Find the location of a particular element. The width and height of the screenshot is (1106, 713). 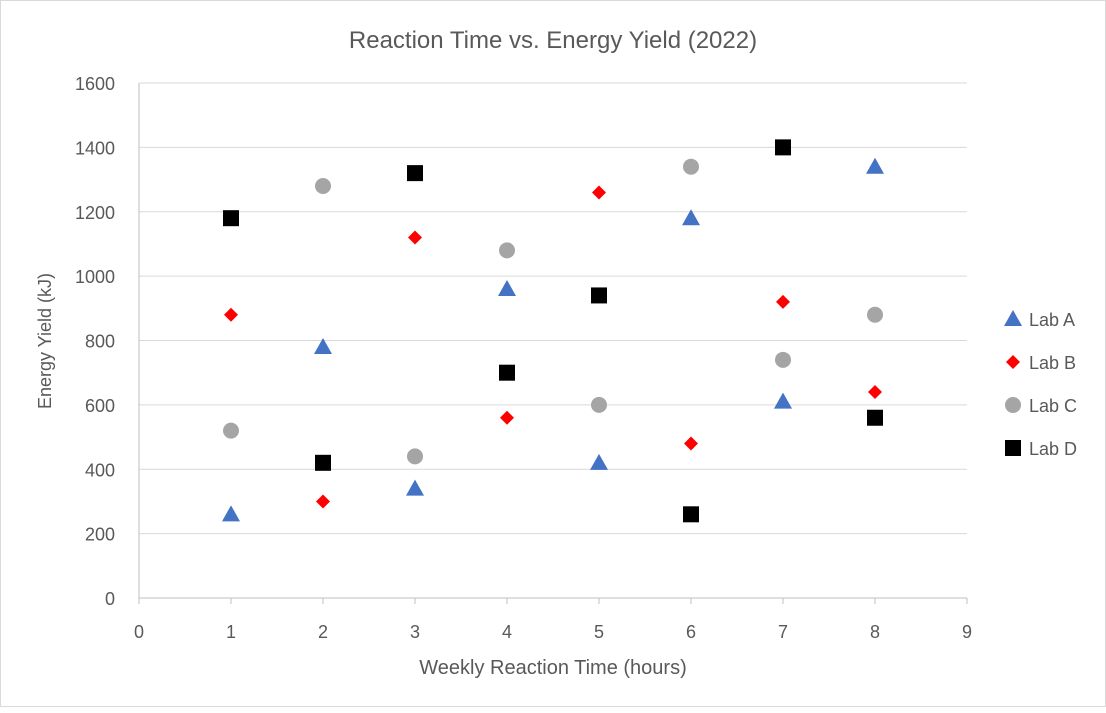

x-tick-label: 0 is located at coordinates (139, 632).